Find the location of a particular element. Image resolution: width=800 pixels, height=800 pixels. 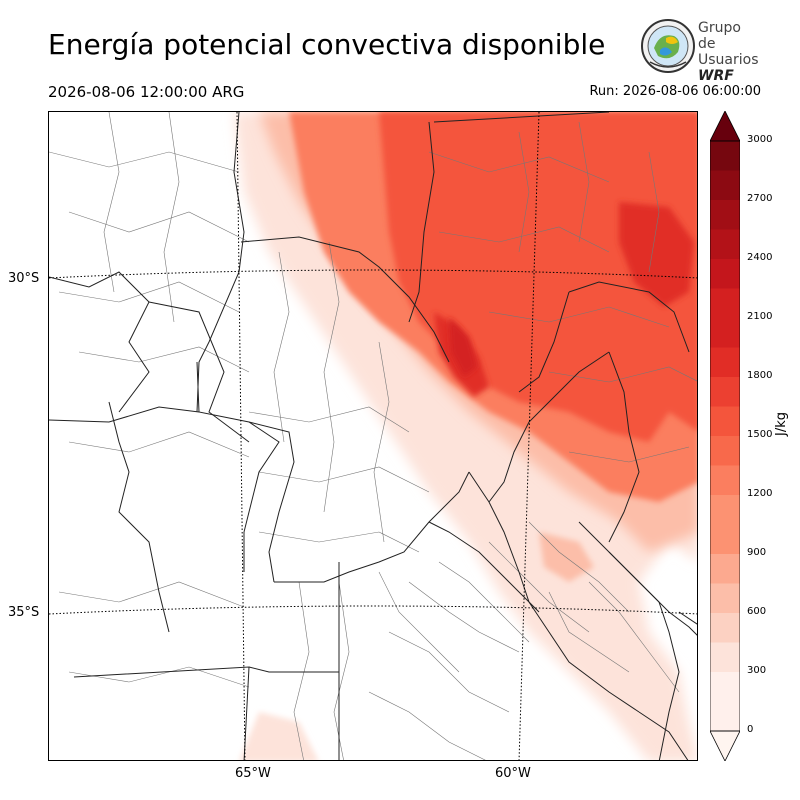

lat-label-30s: 30°S is located at coordinates (24, 278).